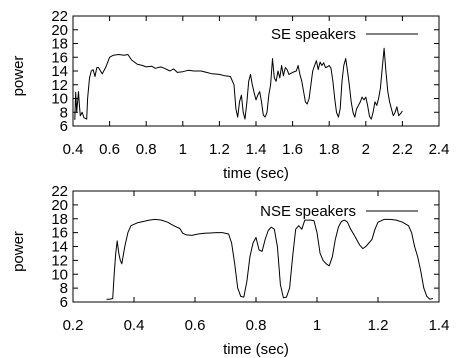 Image resolution: width=456 pixels, height=358 pixels. Describe the element at coordinates (292, 149) in the screenshot. I see `x-tick-label: 1.6` at that location.